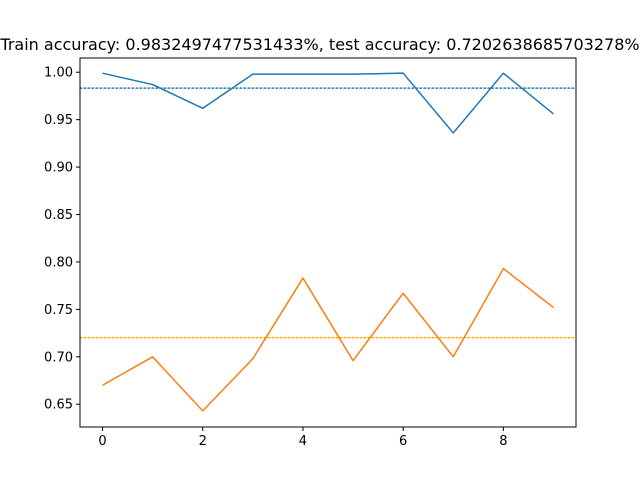 Image resolution: width=640 pixels, height=480 pixels. Describe the element at coordinates (62, 239) in the screenshot. I see `y-axis: 0.65 0.70 0.75 0.80 0.85 0.90 0.95 1.00` at that location.